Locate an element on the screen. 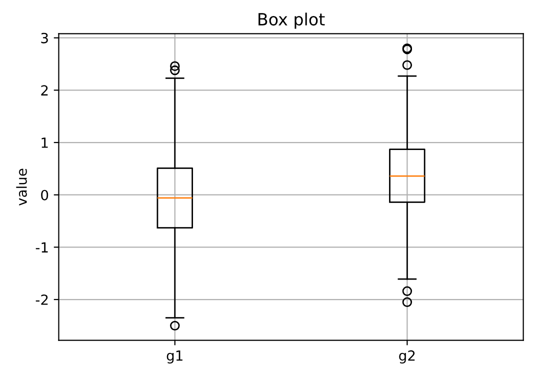 This screenshot has width=534, height=374. x-tick-label: g1 is located at coordinates (174, 357).